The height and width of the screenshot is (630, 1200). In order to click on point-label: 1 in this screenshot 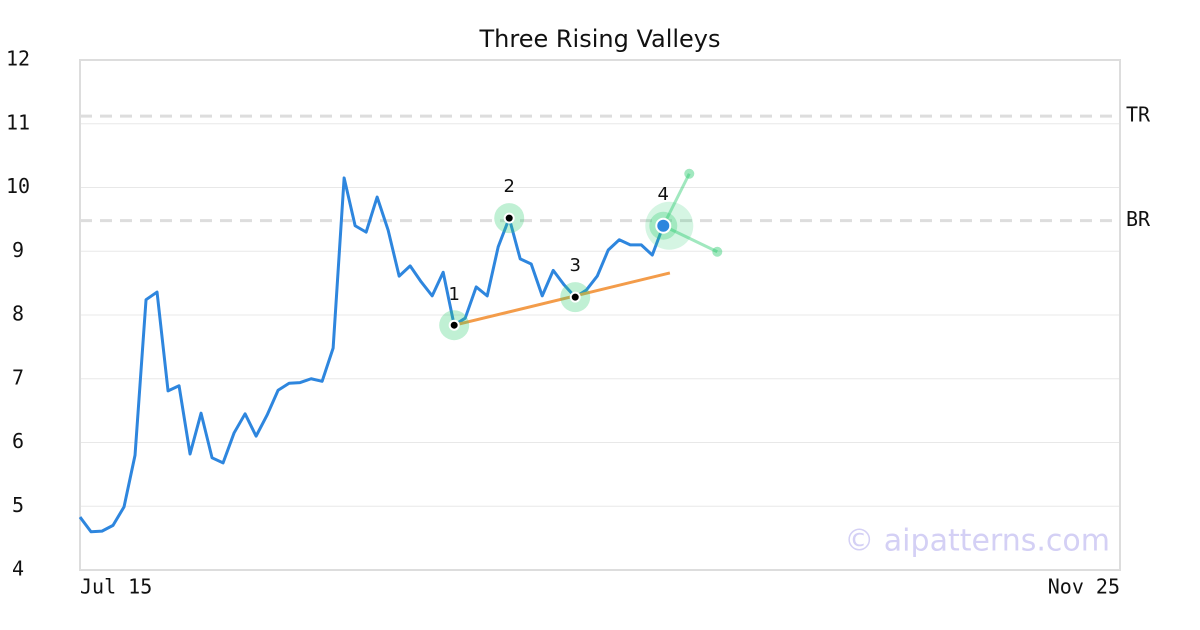, I will do `click(453, 294)`.